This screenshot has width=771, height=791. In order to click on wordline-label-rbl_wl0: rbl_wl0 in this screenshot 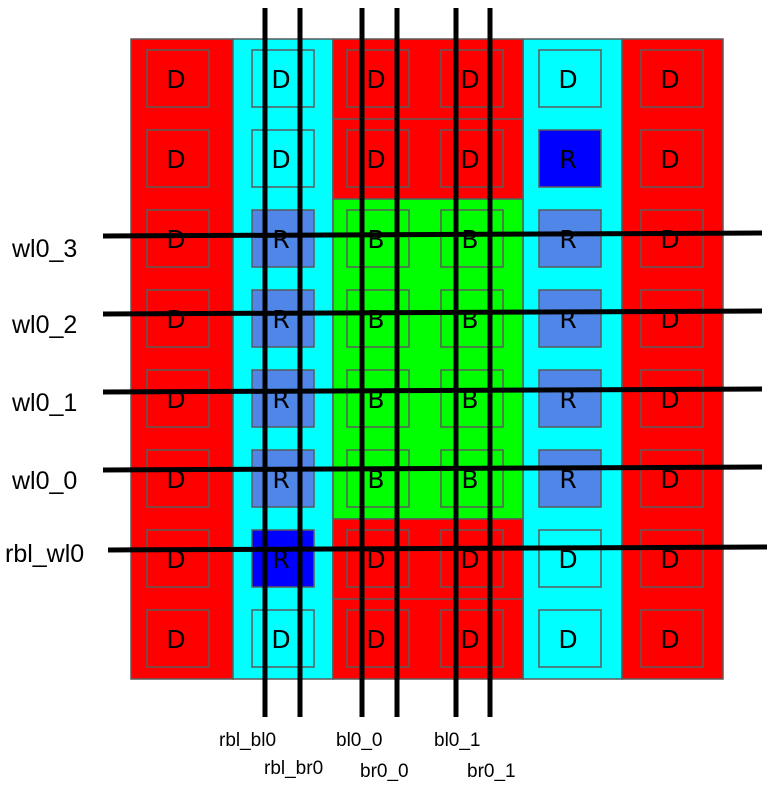, I will do `click(44, 554)`.